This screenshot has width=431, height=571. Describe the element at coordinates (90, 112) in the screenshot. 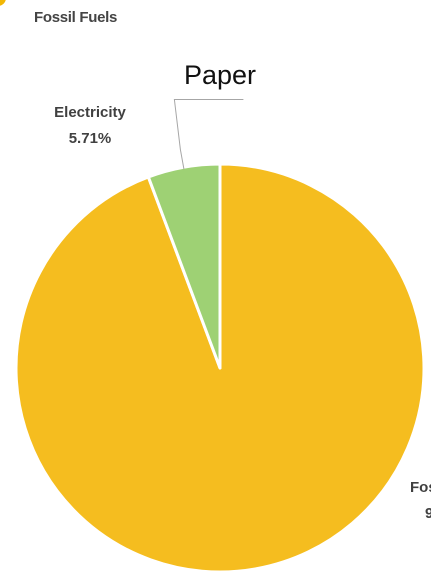

I see `data-label-electricity-name: Electricity` at that location.